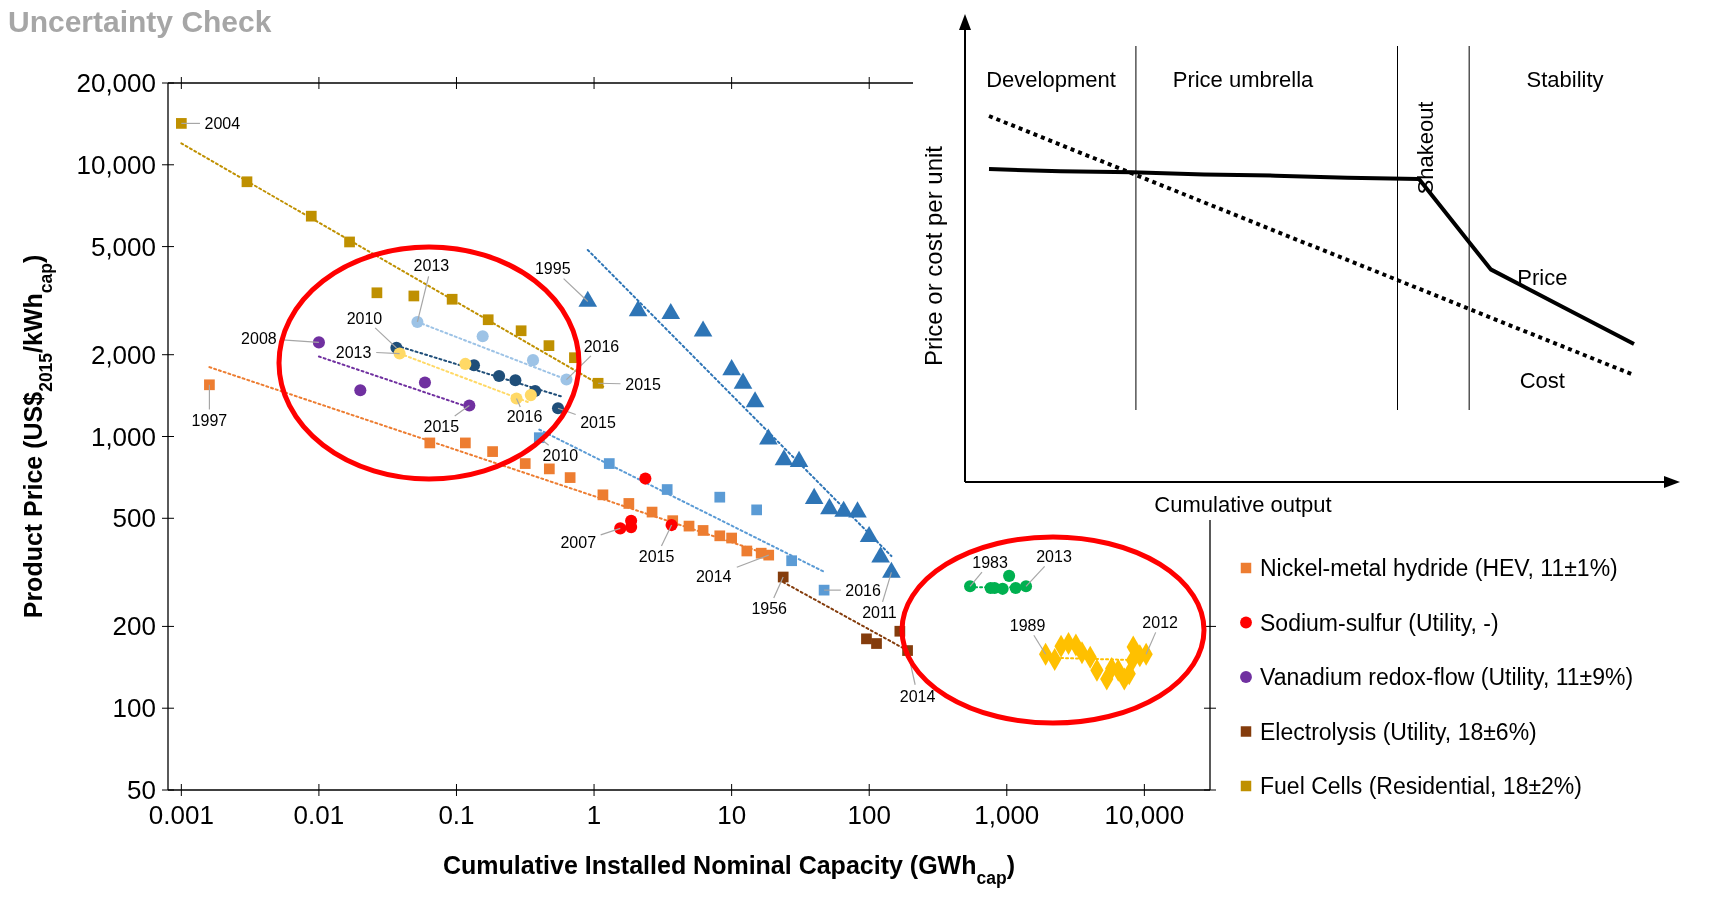 This screenshot has width=1729, height=905. What do you see at coordinates (456, 815) in the screenshot?
I see `x-tick-label: 0.1` at bounding box center [456, 815].